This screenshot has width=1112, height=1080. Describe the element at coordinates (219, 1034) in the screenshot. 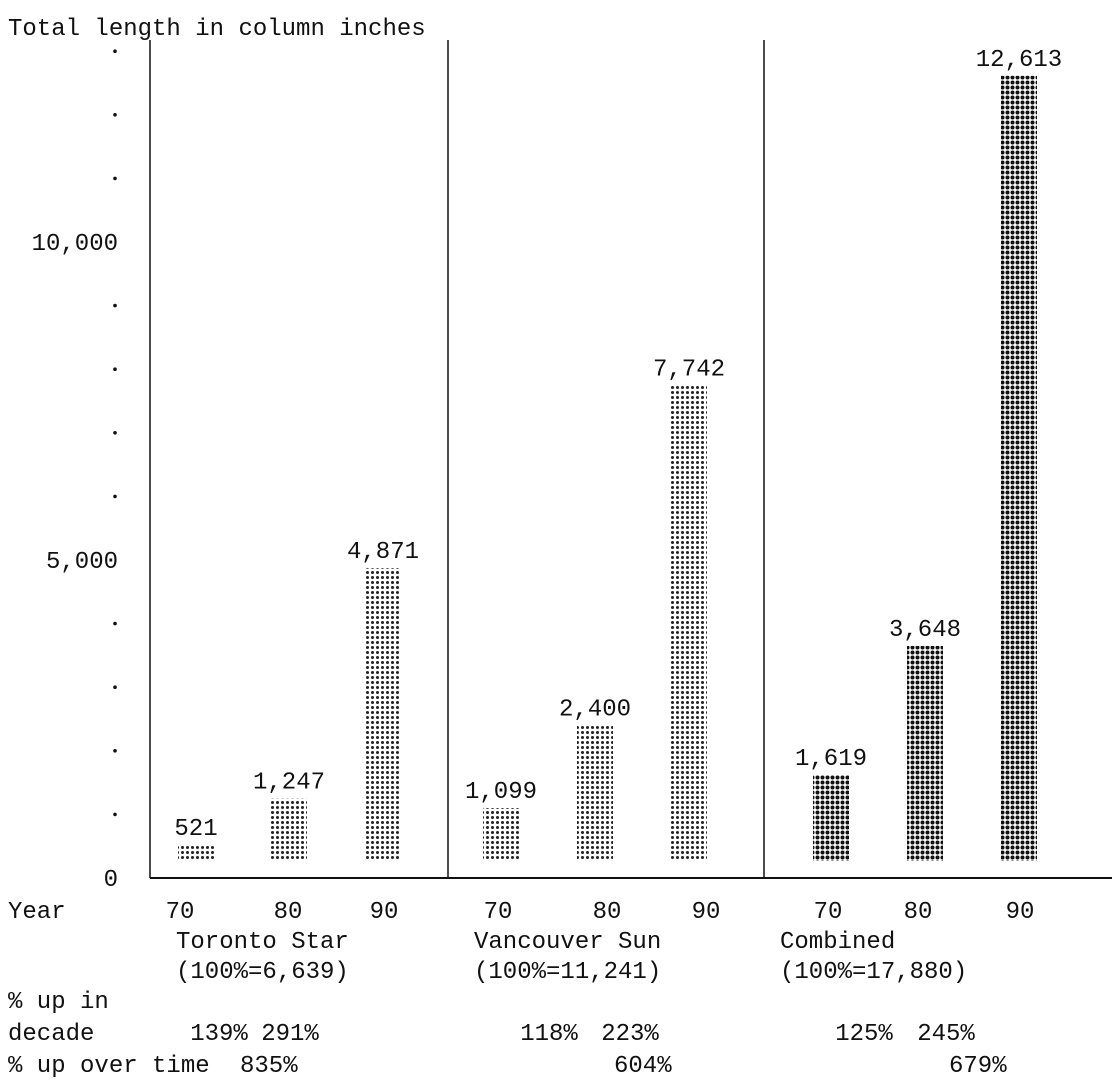

I see `pct-up-decade-value: 139%` at that location.